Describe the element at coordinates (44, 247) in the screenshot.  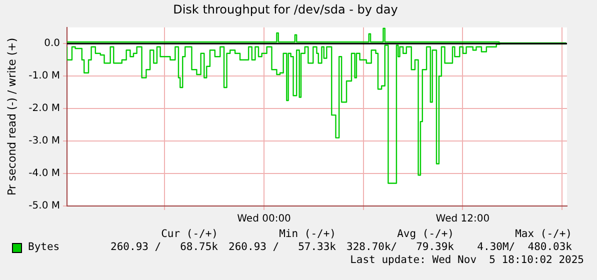
I see `legend-label: Bytes` at that location.